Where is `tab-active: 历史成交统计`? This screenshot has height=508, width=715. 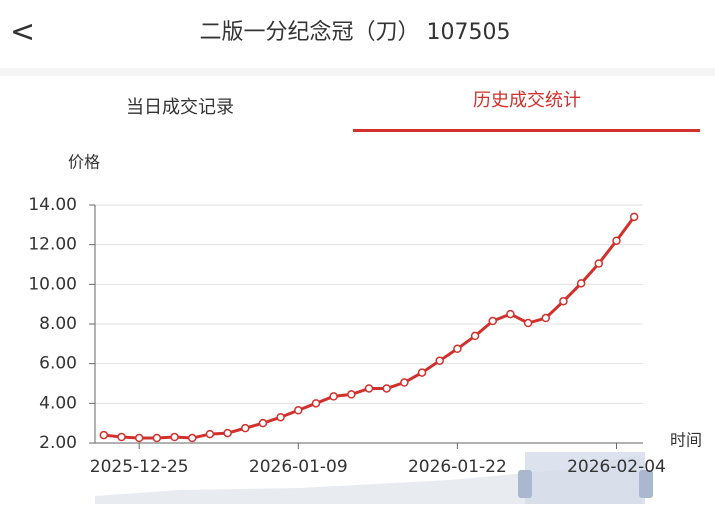 tab-active: 历史成交统计 is located at coordinates (527, 100).